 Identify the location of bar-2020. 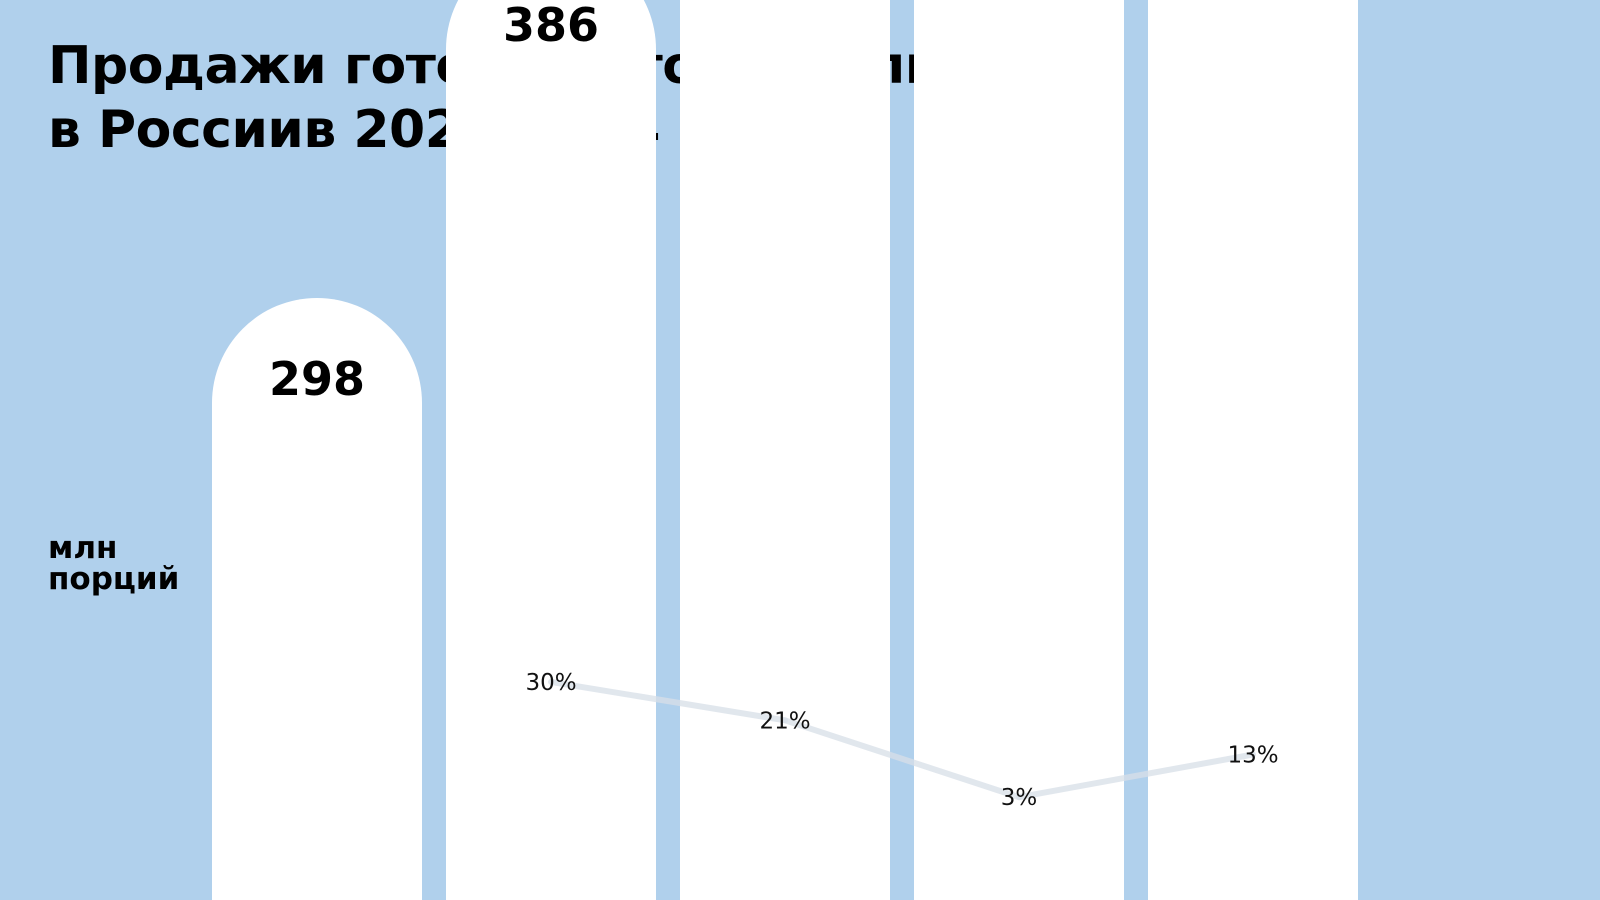
(317, 598).